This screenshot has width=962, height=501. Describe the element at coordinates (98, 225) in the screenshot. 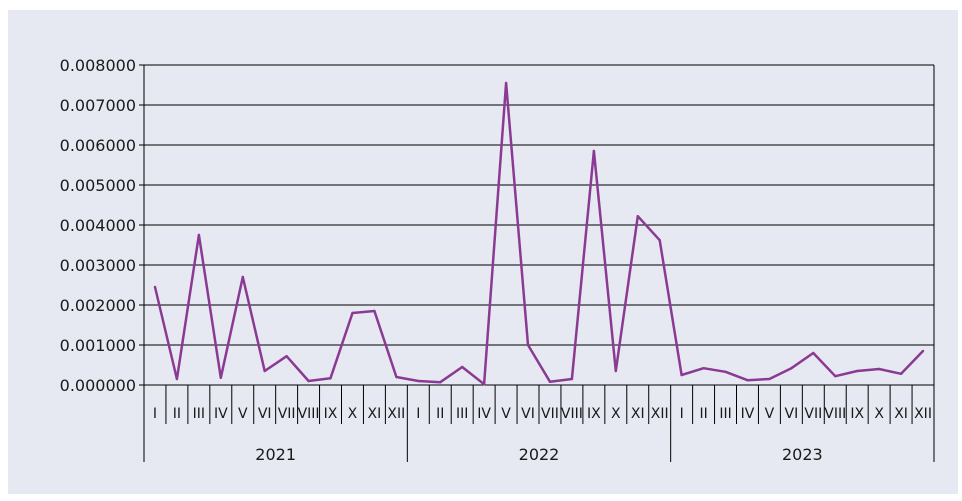

I see `y-tick-label: 0.004000` at that location.